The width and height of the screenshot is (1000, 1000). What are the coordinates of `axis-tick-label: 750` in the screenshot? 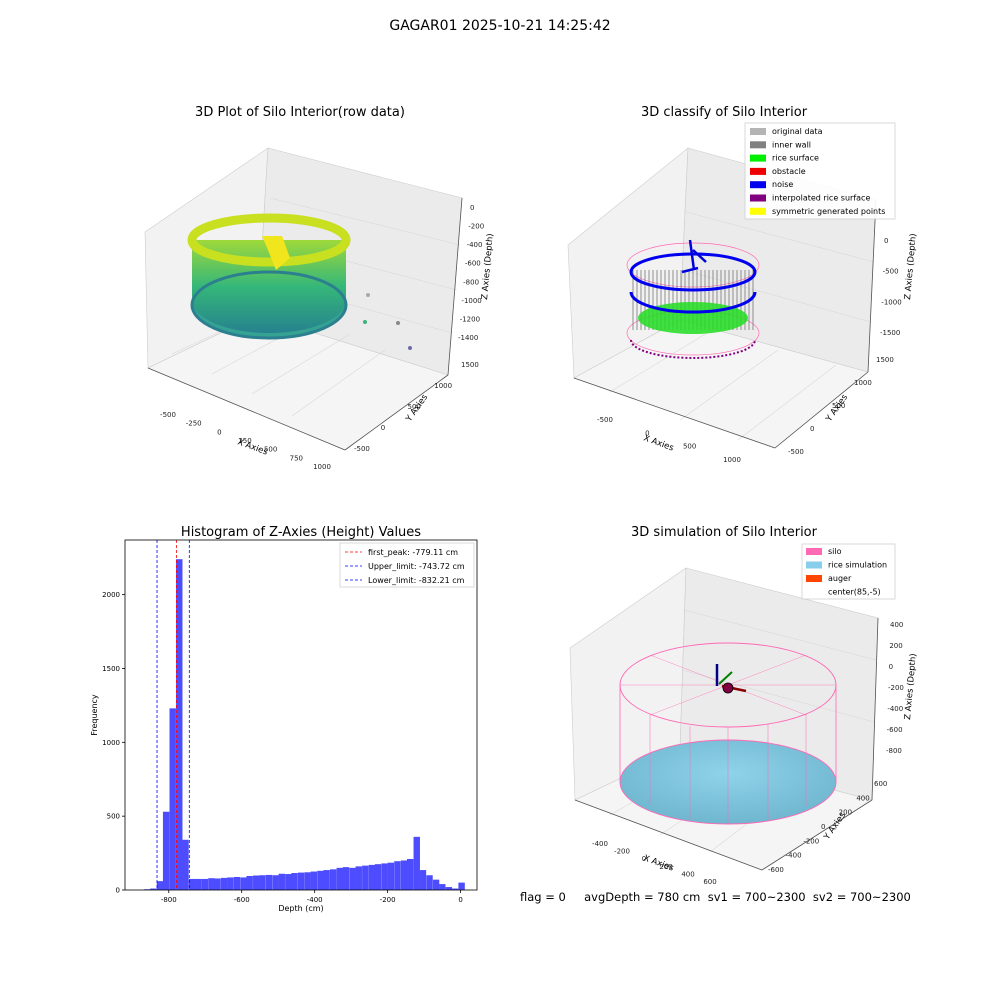 It's located at (296, 458).